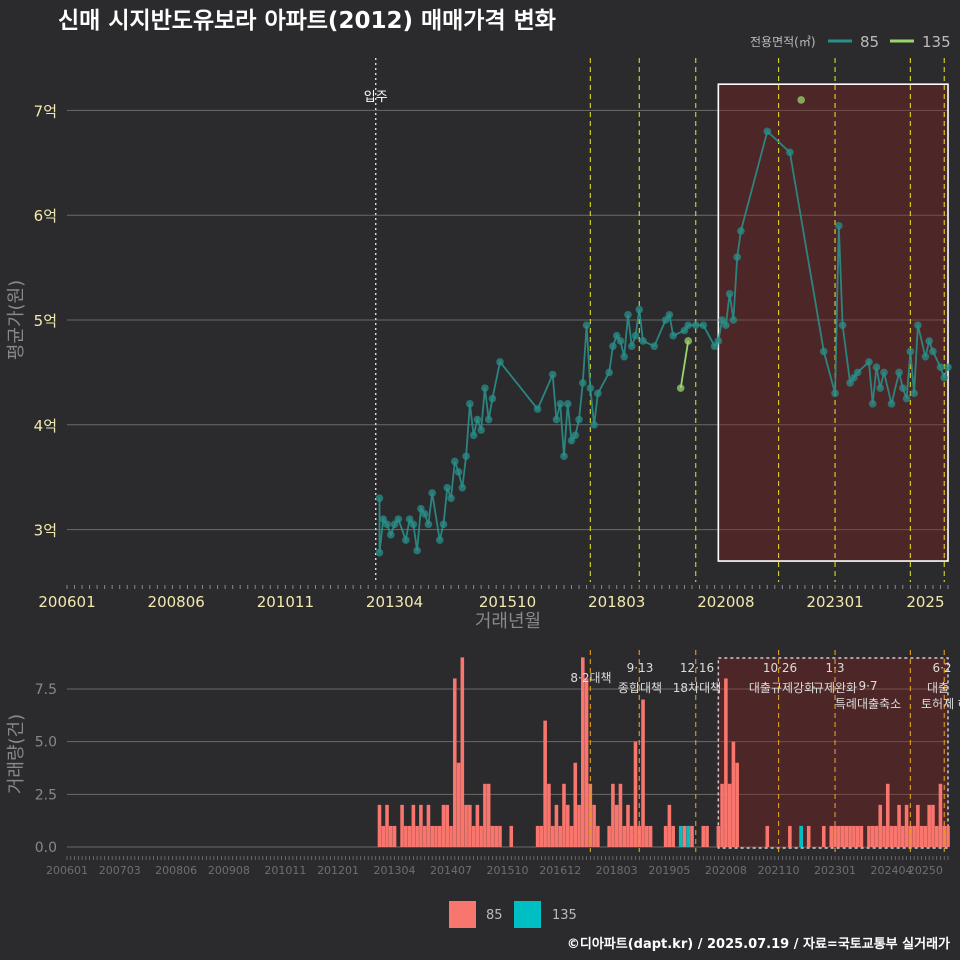 The image size is (960, 960). Describe the element at coordinates (835, 688) in the screenshot. I see `policy-label: 규제완화` at that location.